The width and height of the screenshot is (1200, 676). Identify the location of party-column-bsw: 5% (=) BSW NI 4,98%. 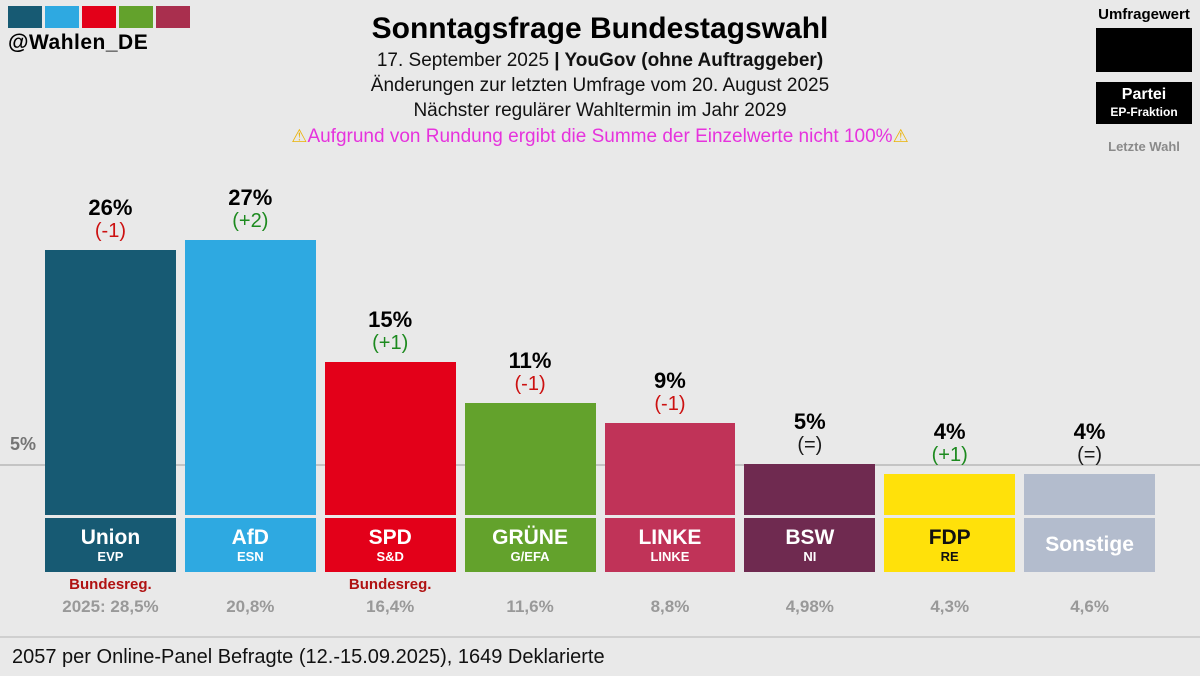
(810, 393).